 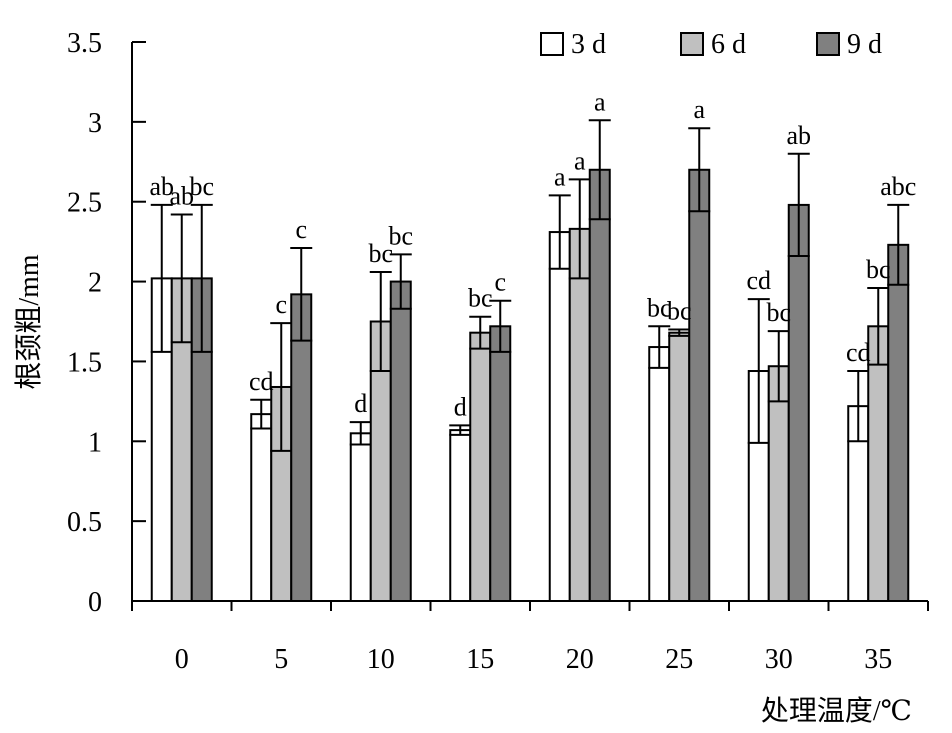 I want to click on y-tick-label: 0, so click(x=95, y=602).